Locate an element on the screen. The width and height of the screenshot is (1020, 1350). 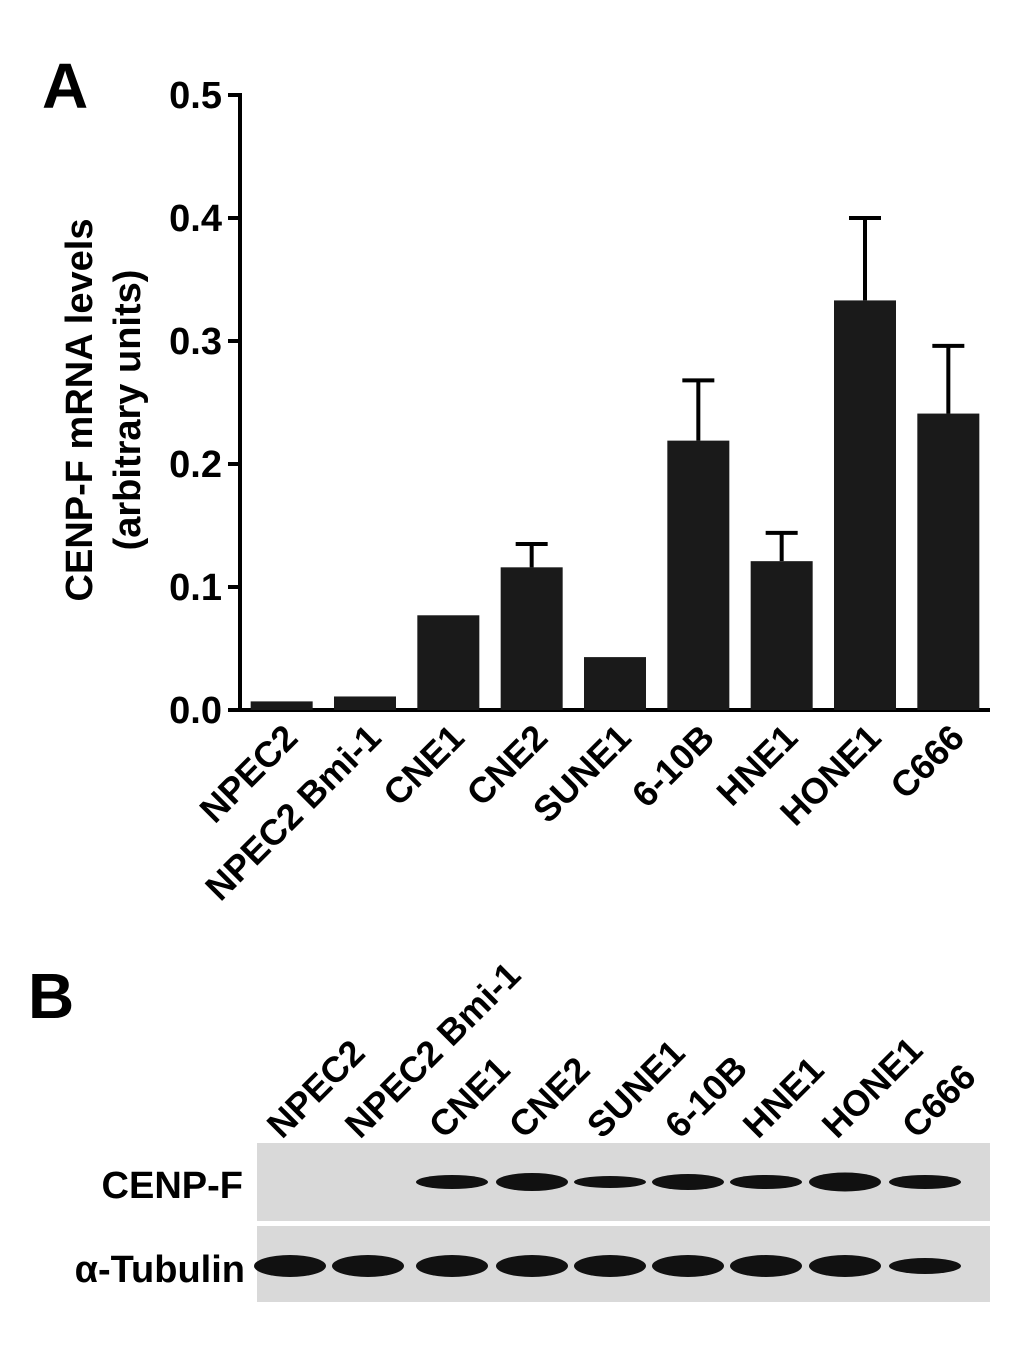
y-tick-label: 0.5 is located at coordinates (195, 96).